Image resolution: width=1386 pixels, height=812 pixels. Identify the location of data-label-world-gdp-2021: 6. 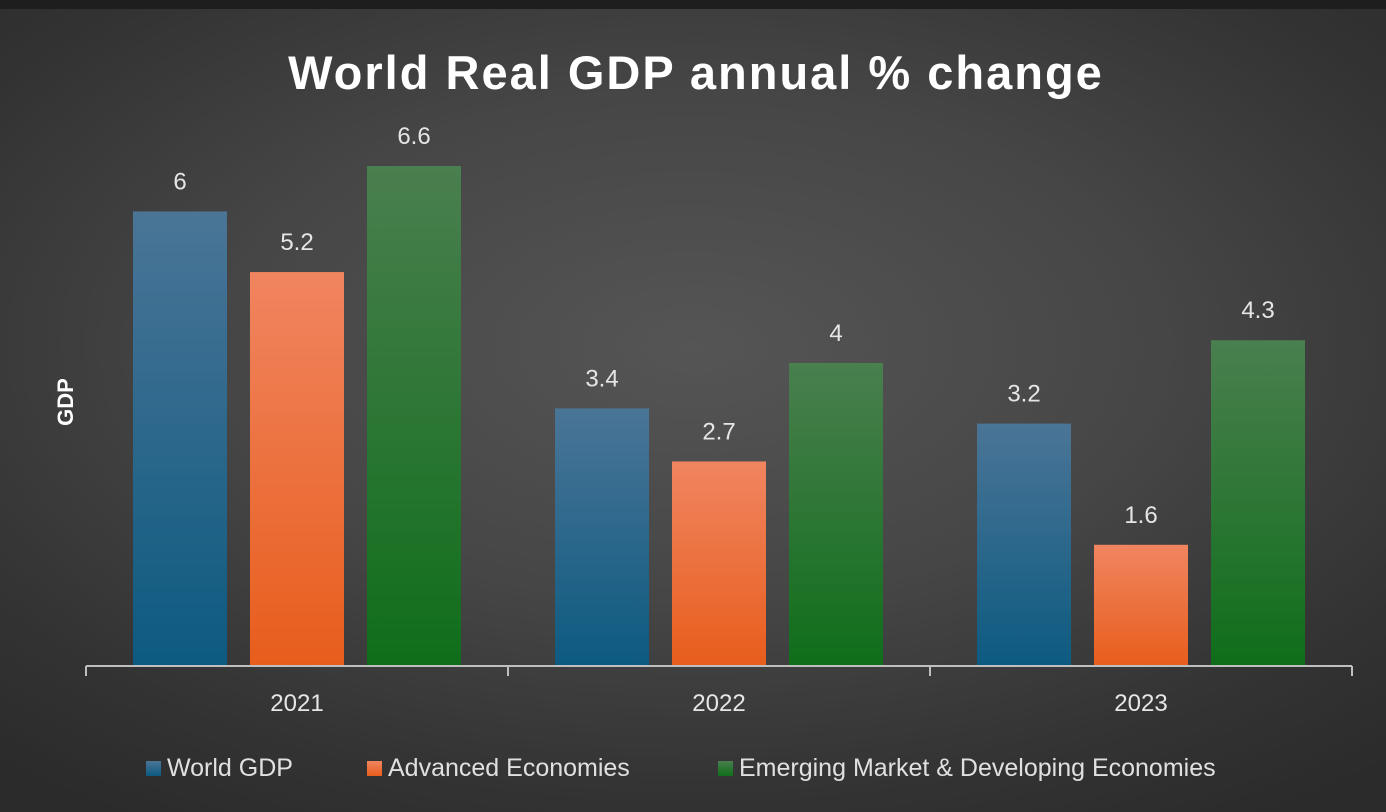
(179, 181).